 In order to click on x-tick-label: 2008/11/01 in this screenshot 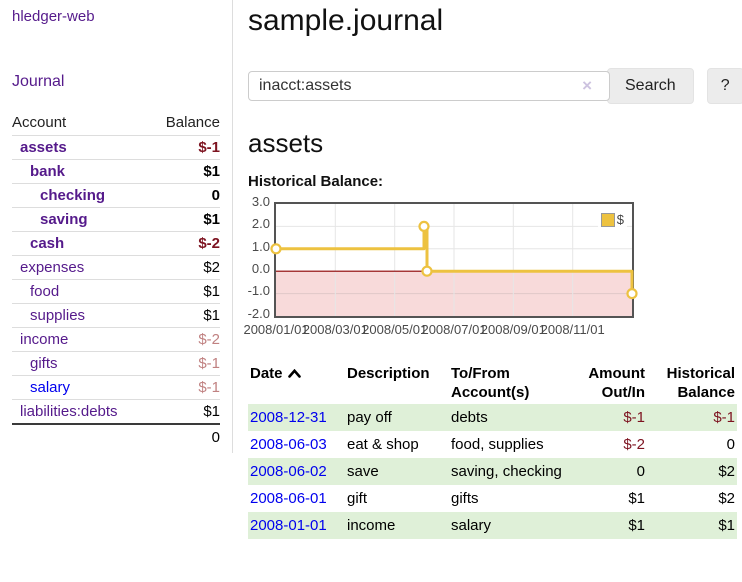, I will do `click(572, 329)`.